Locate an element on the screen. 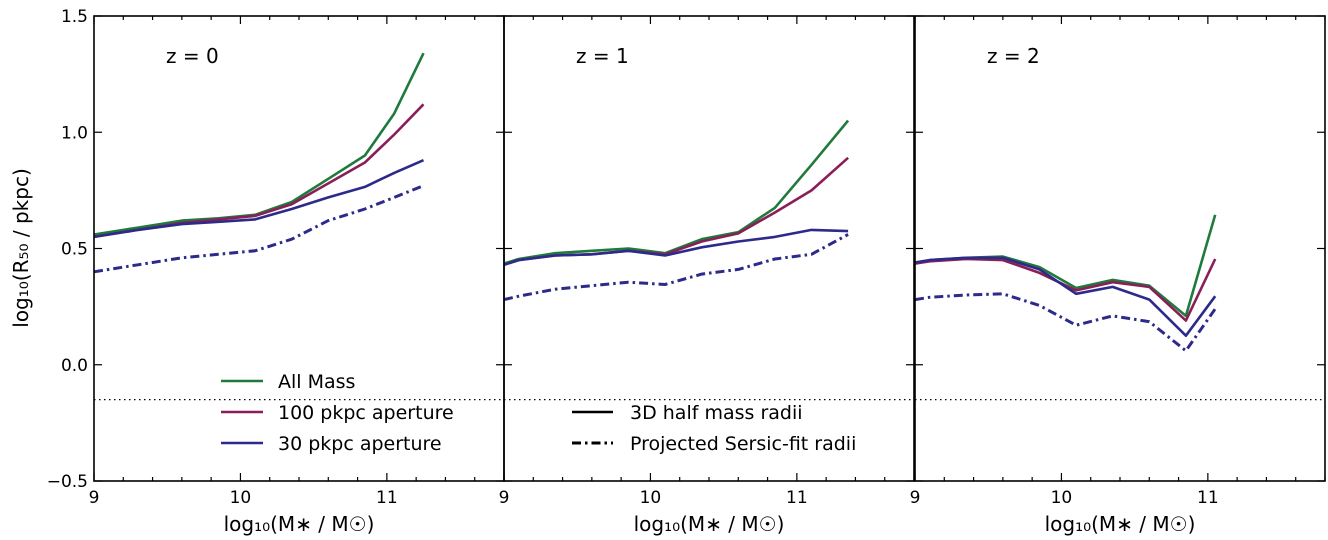 Image resolution: width=1328 pixels, height=540 pixels. y-axis-label: log₁₀(R₅₀ / pkpc) is located at coordinates (21, 247).